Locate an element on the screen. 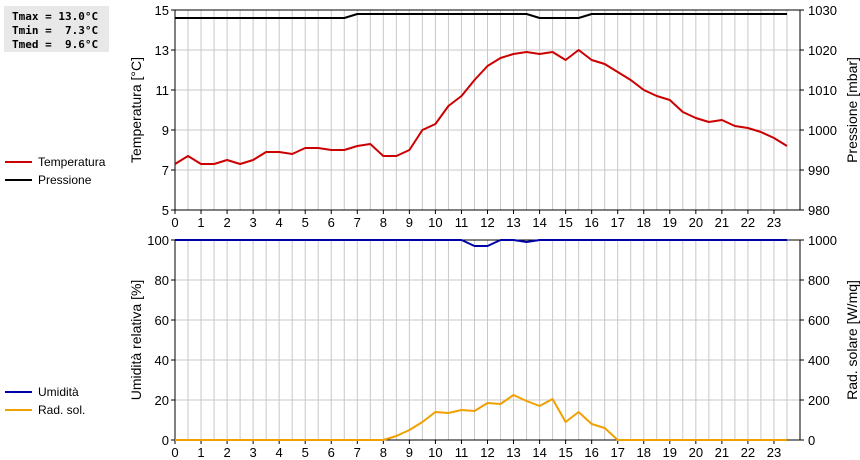 Image resolution: width=860 pixels, height=460 pixels. y-tick-label: 100 is located at coordinates (158, 240).